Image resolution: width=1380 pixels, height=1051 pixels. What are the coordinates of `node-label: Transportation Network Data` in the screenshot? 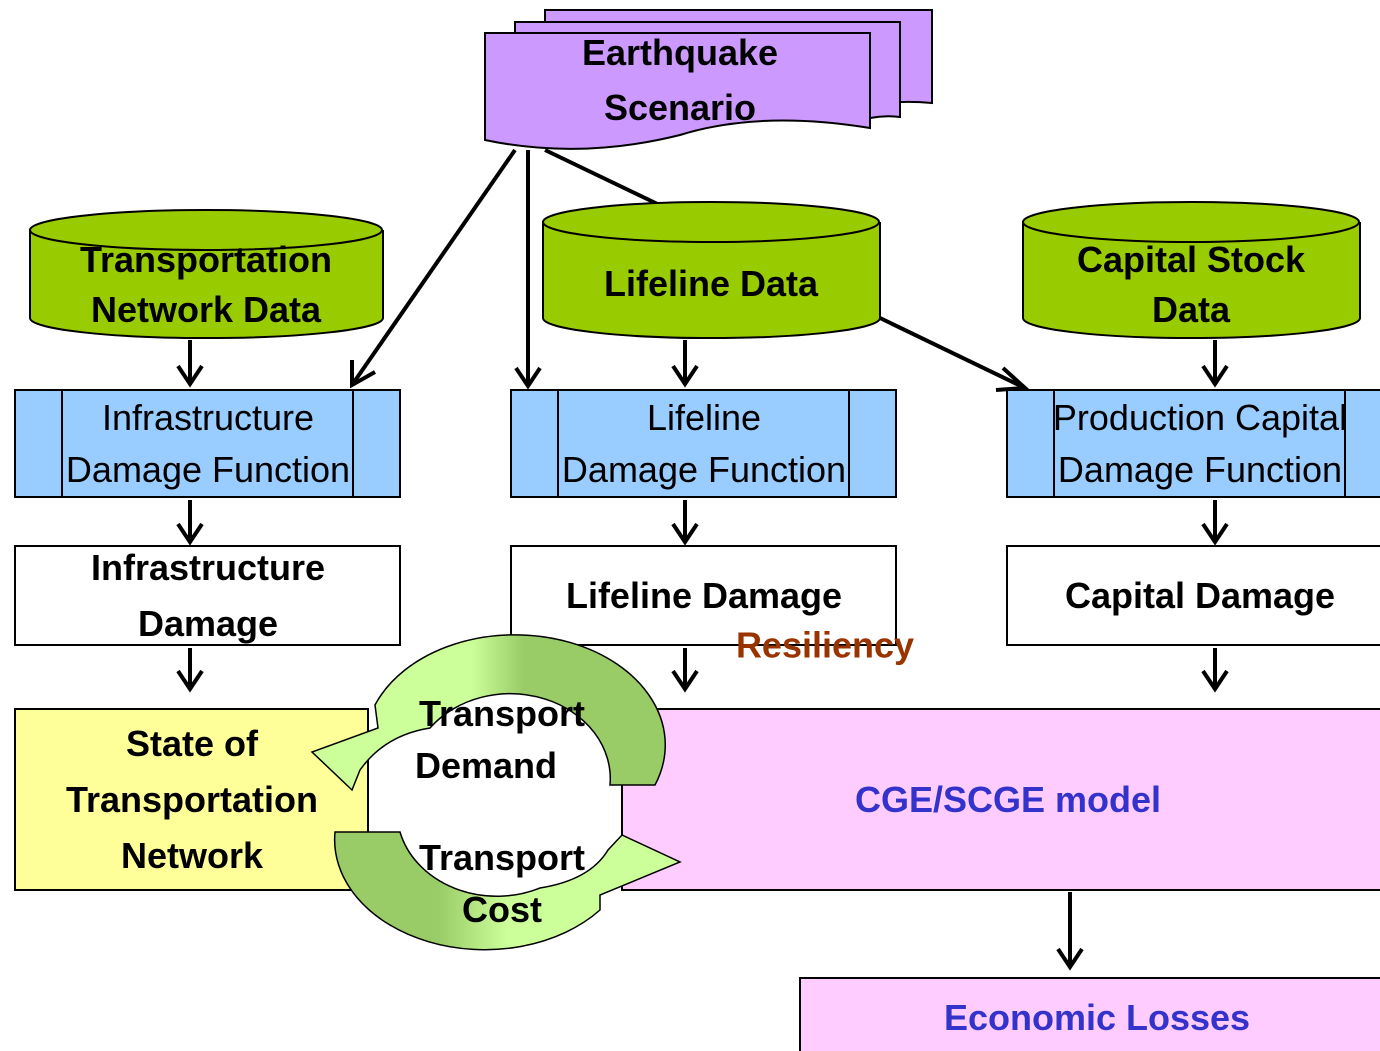 It's located at (206, 284).